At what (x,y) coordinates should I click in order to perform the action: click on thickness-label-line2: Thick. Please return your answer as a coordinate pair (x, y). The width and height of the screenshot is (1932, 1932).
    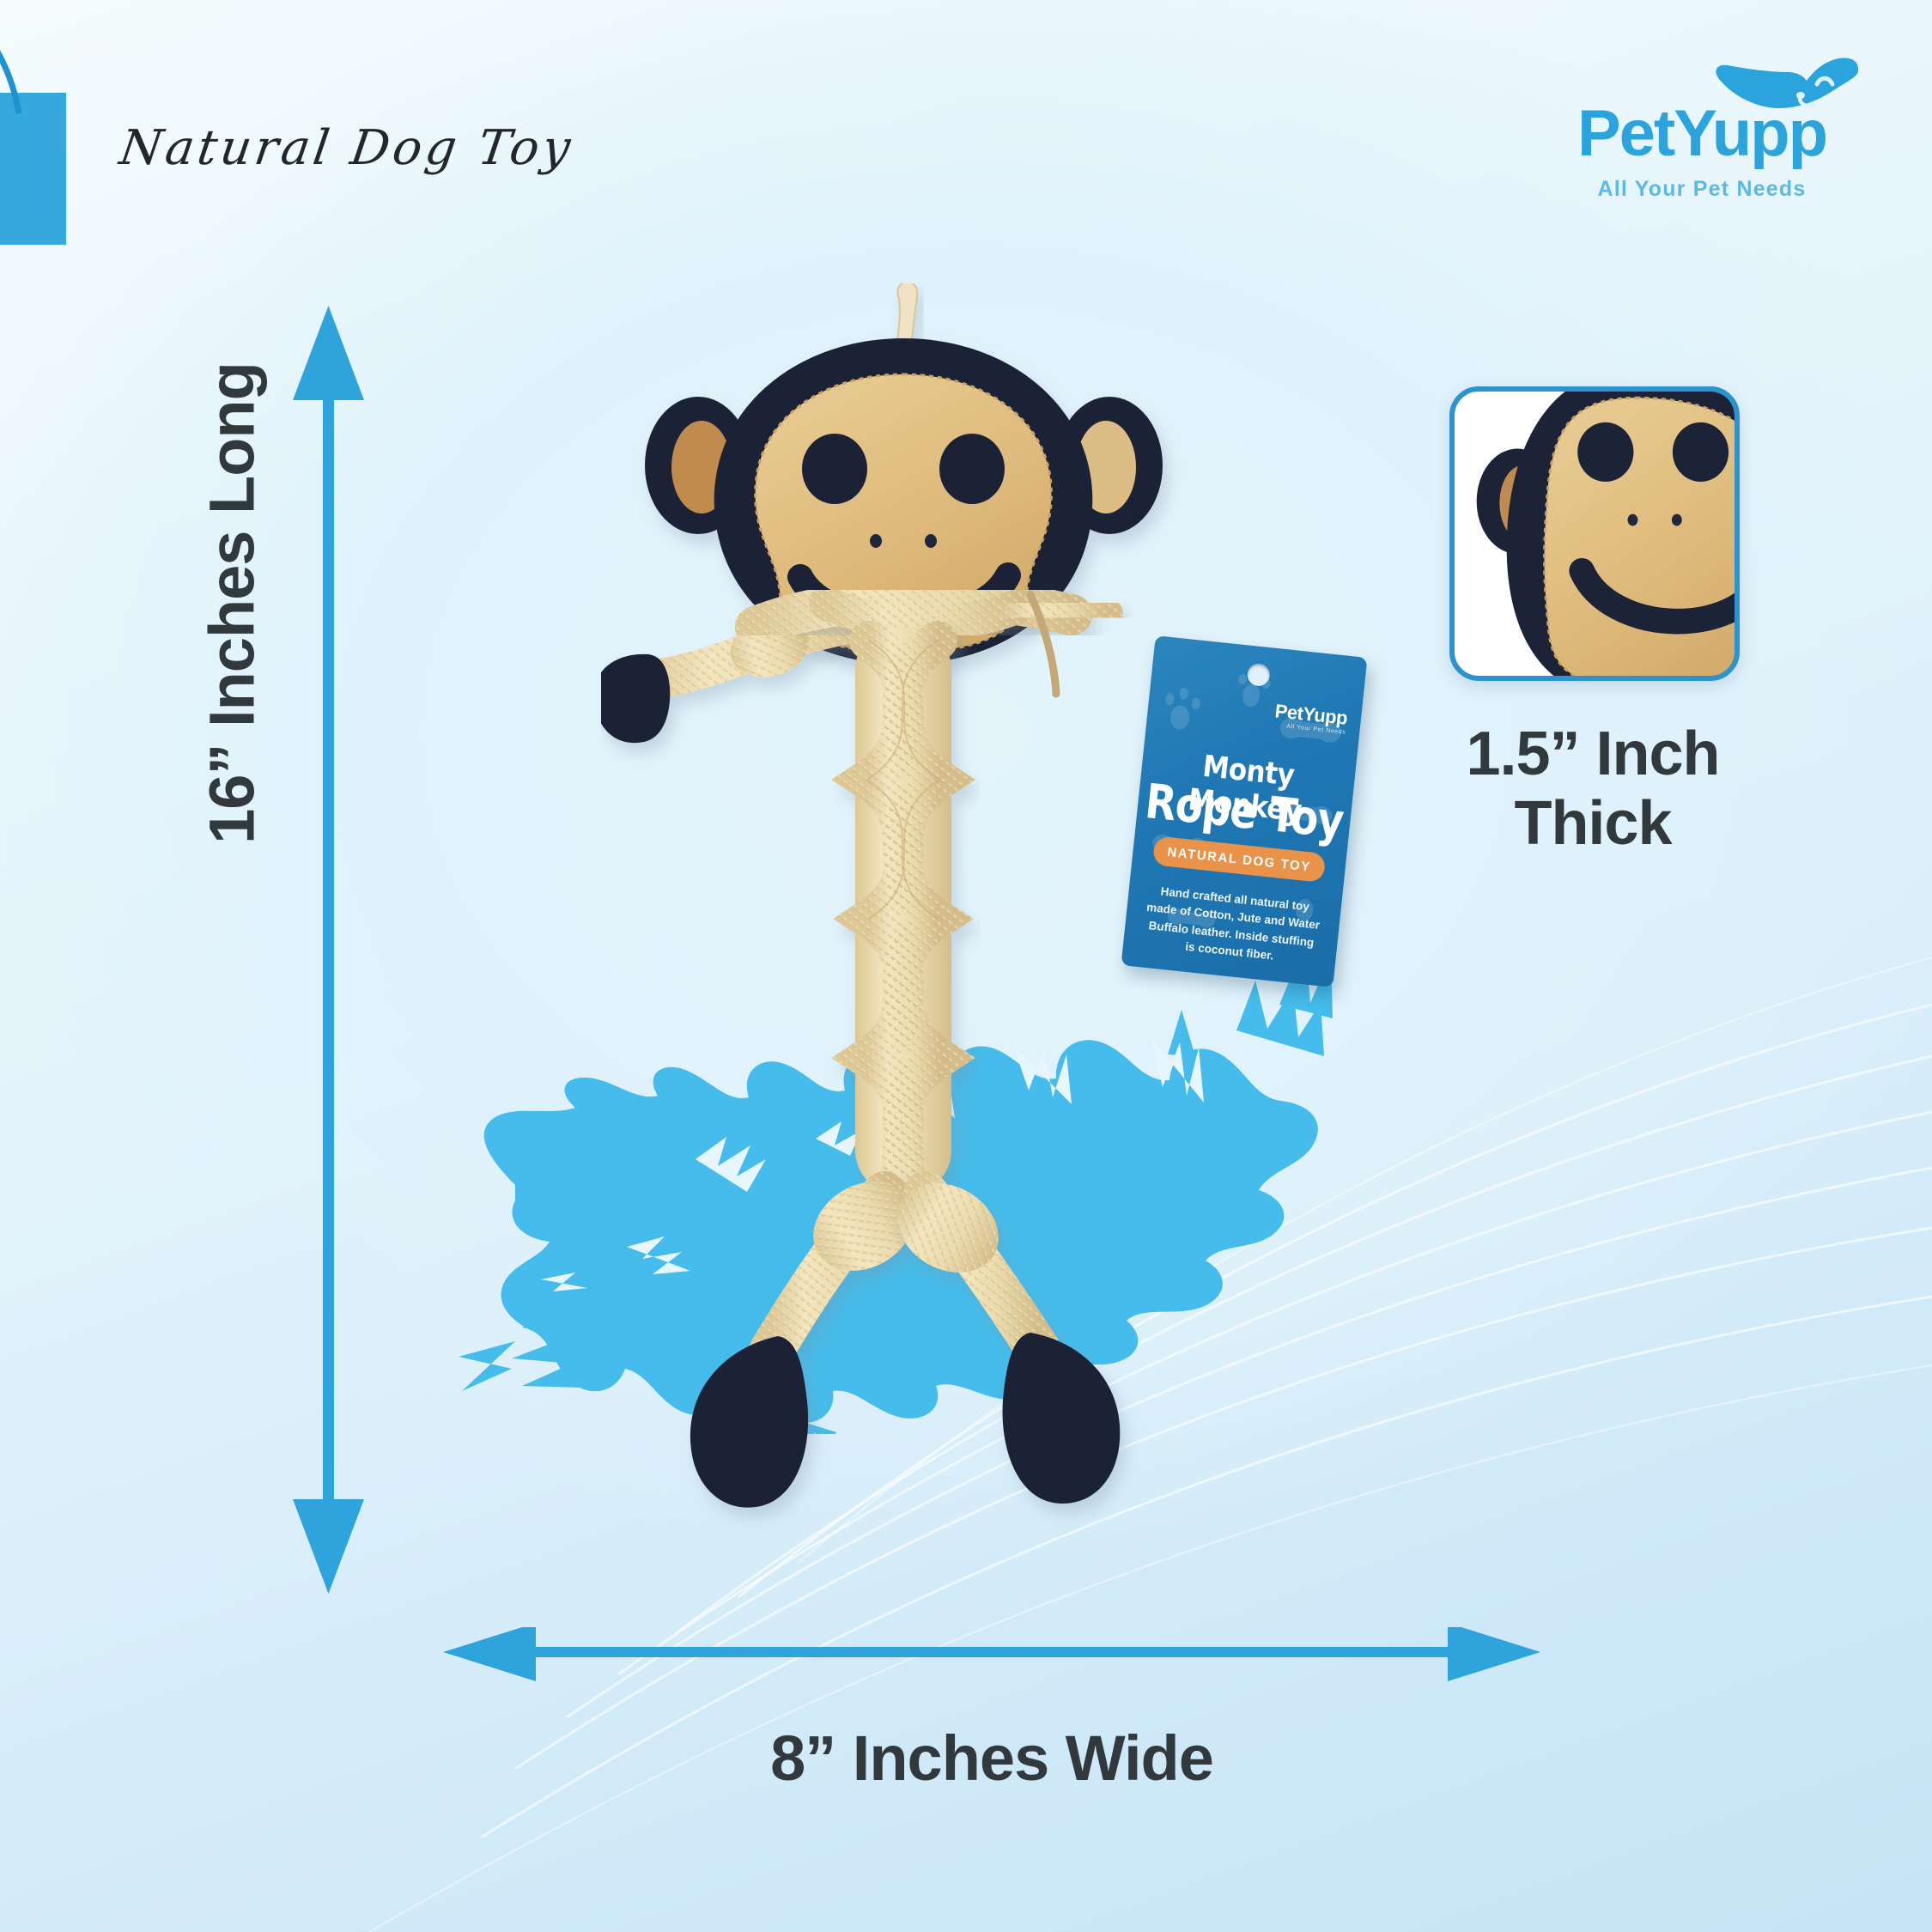
    Looking at the image, I should click on (1593, 823).